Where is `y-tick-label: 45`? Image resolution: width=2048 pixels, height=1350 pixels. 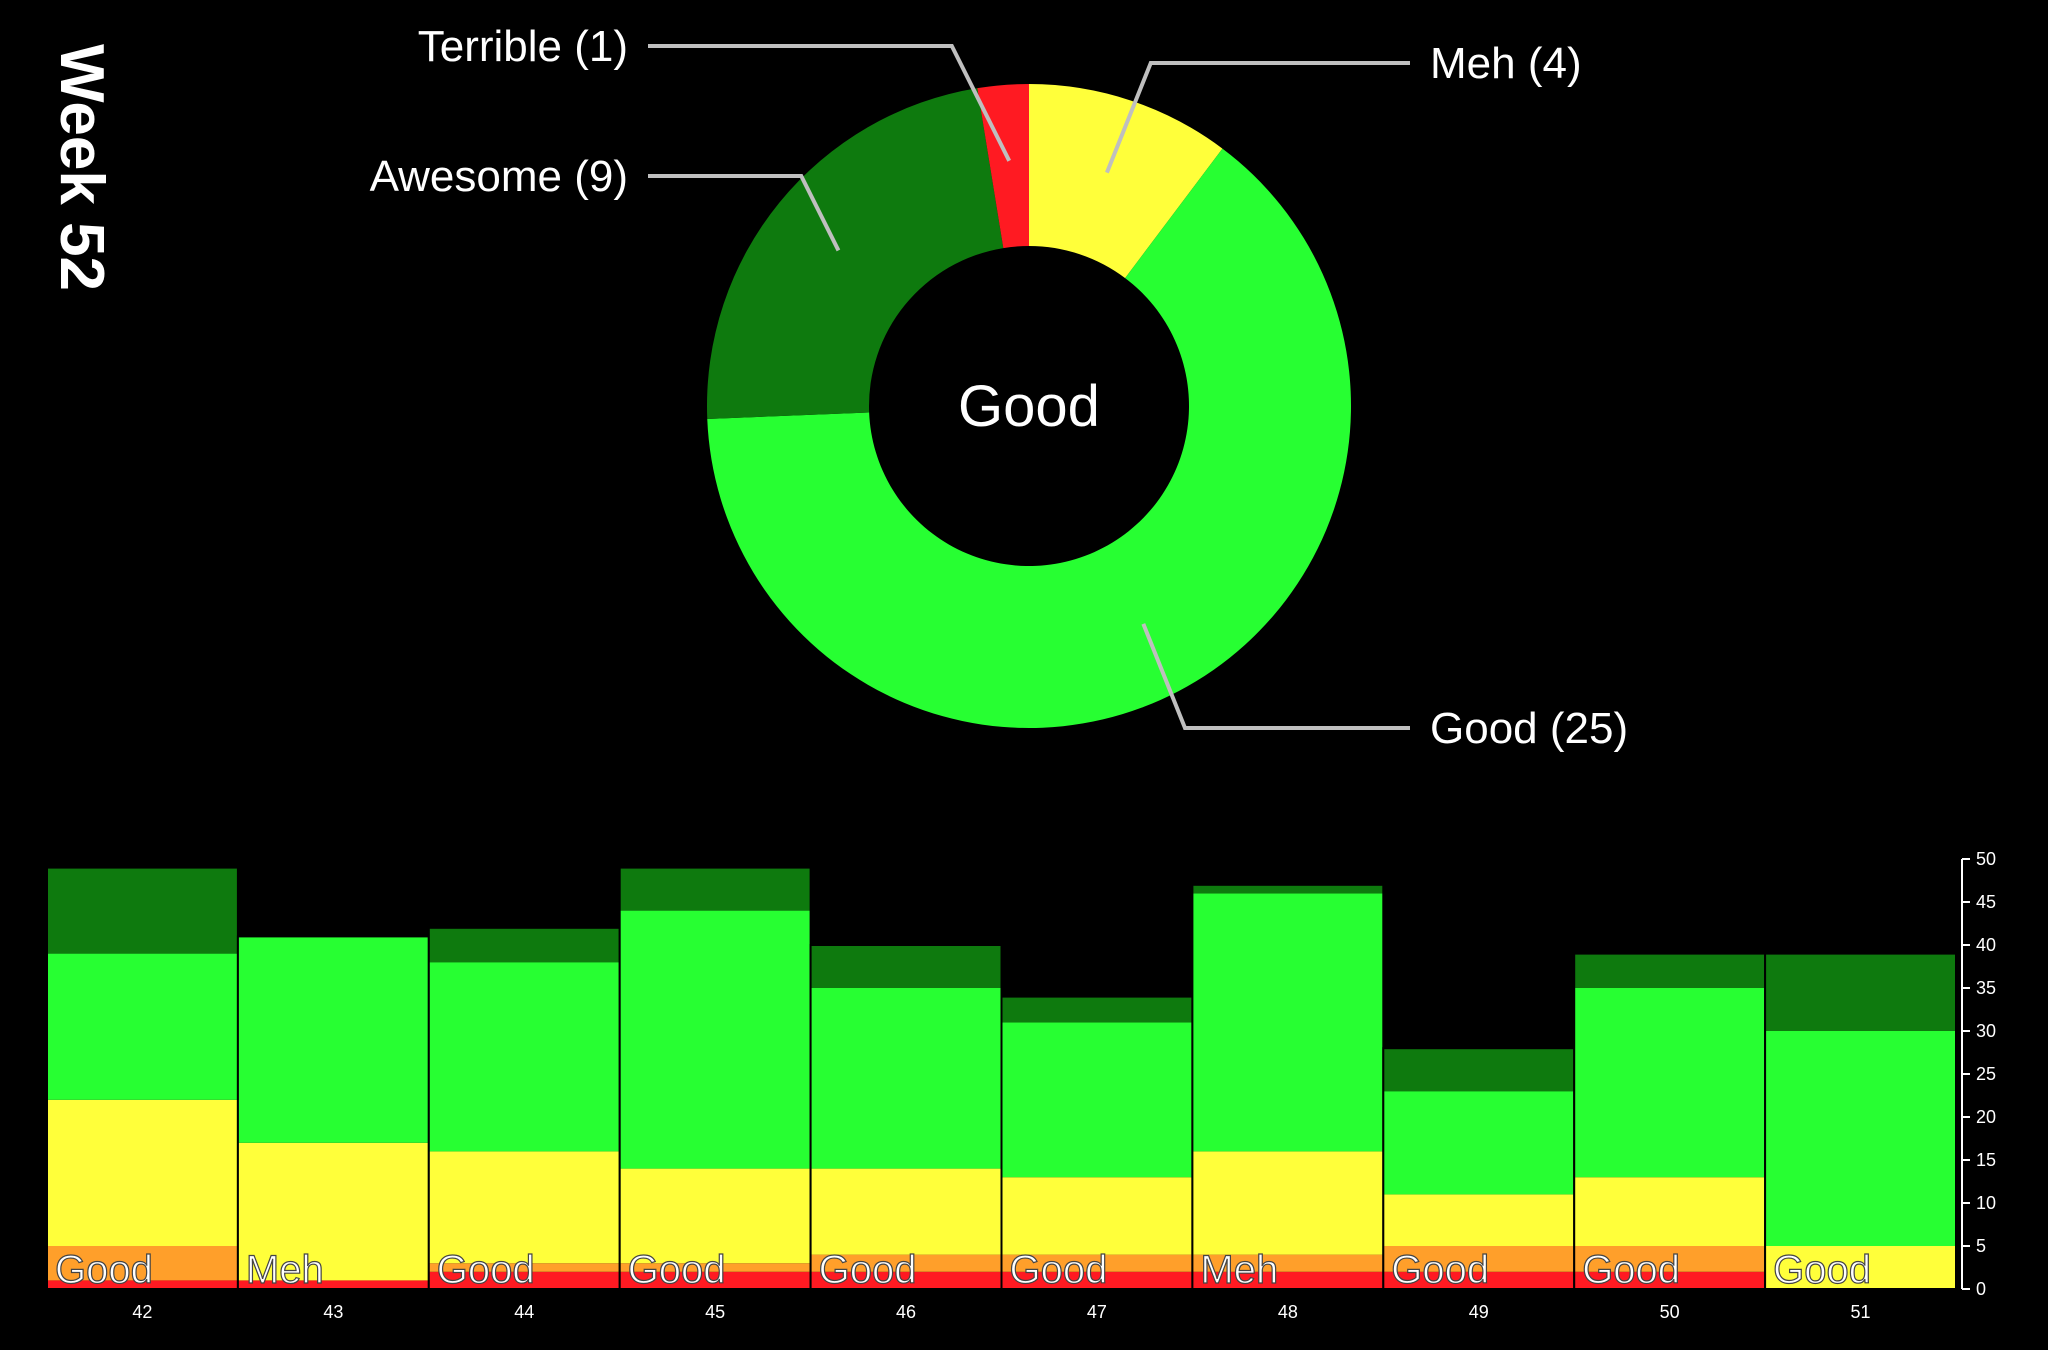
y-tick-label: 45 is located at coordinates (1986, 902).